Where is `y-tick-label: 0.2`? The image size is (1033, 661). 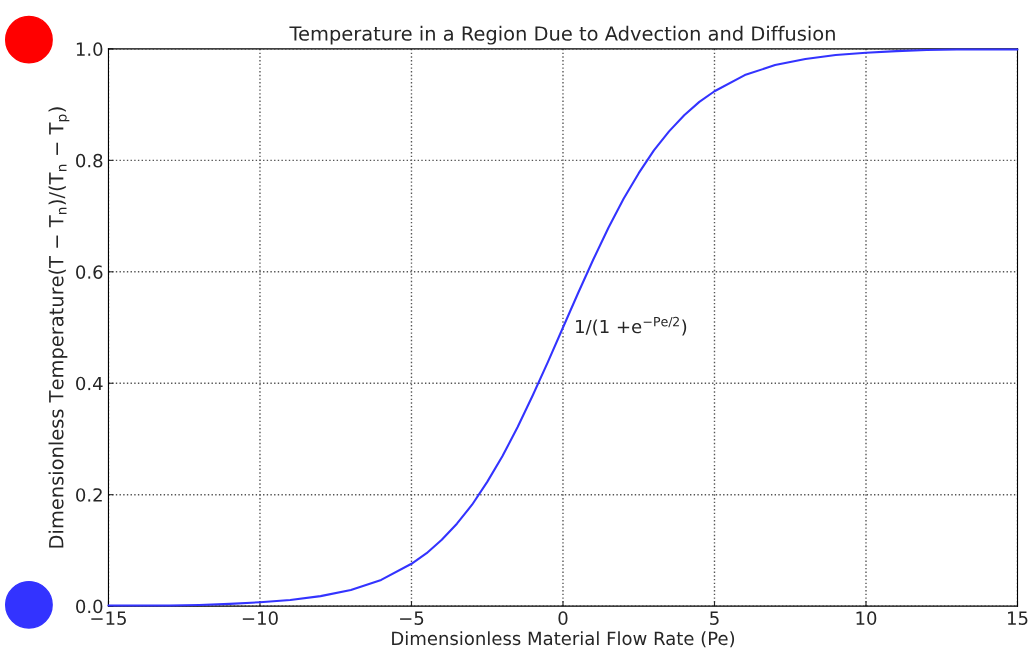
y-tick-label: 0.2 is located at coordinates (89, 495).